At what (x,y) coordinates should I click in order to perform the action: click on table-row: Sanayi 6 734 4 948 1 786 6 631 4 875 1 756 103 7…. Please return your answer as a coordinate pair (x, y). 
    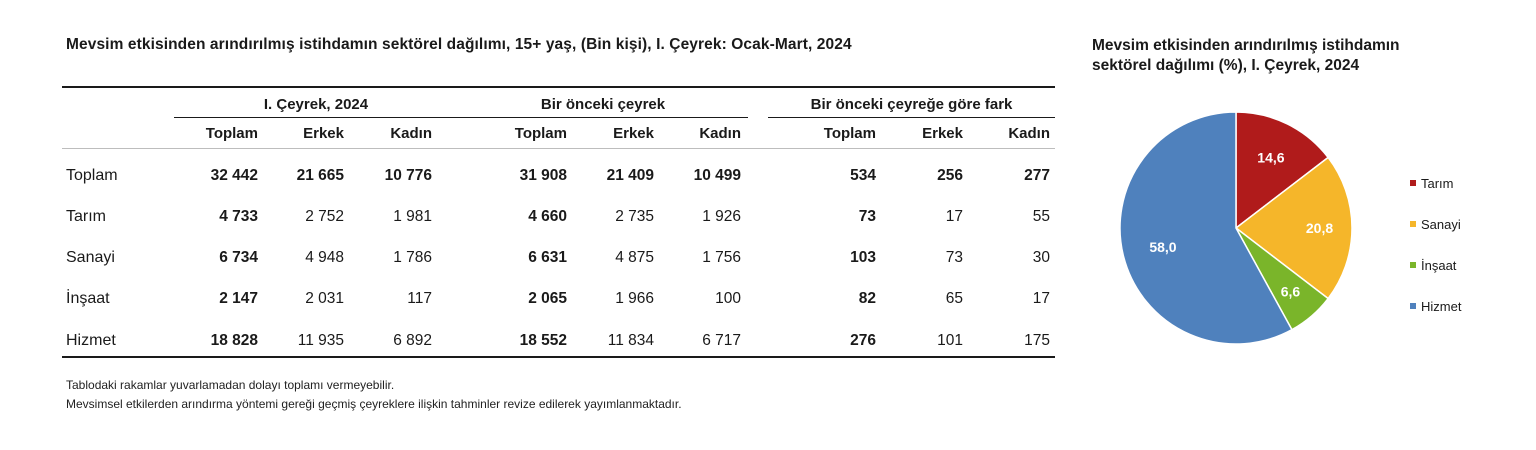
    Looking at the image, I should click on (558, 258).